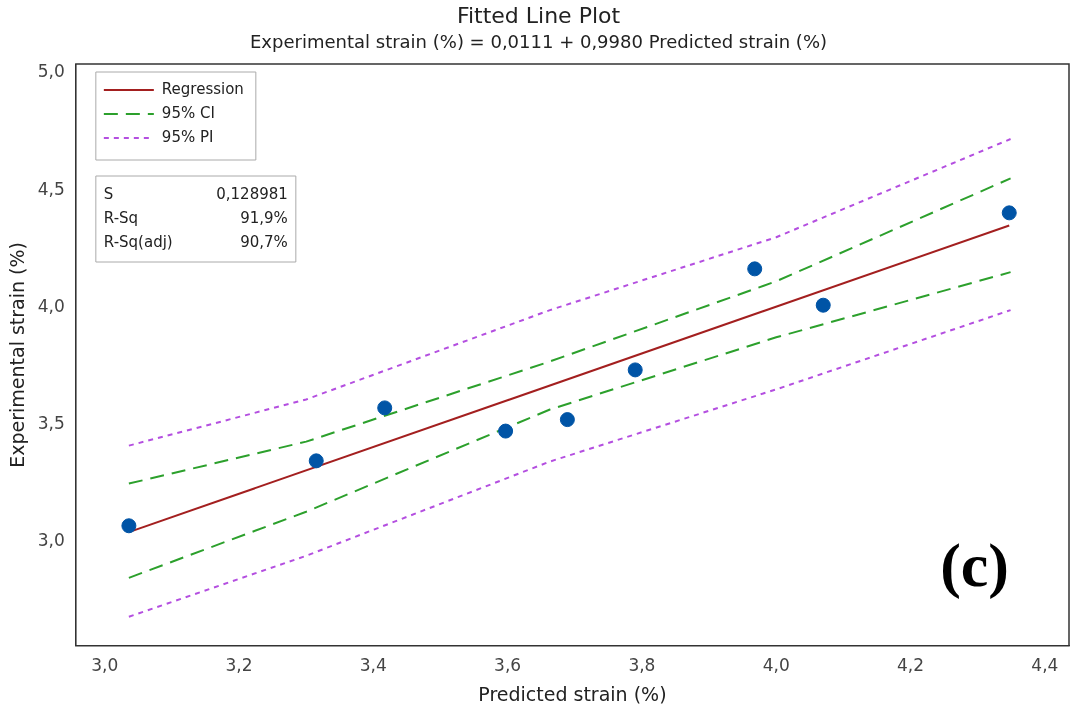 The height and width of the screenshot is (715, 1077). Describe the element at coordinates (51, 188) in the screenshot. I see `y-tick-label: 4,5` at that location.